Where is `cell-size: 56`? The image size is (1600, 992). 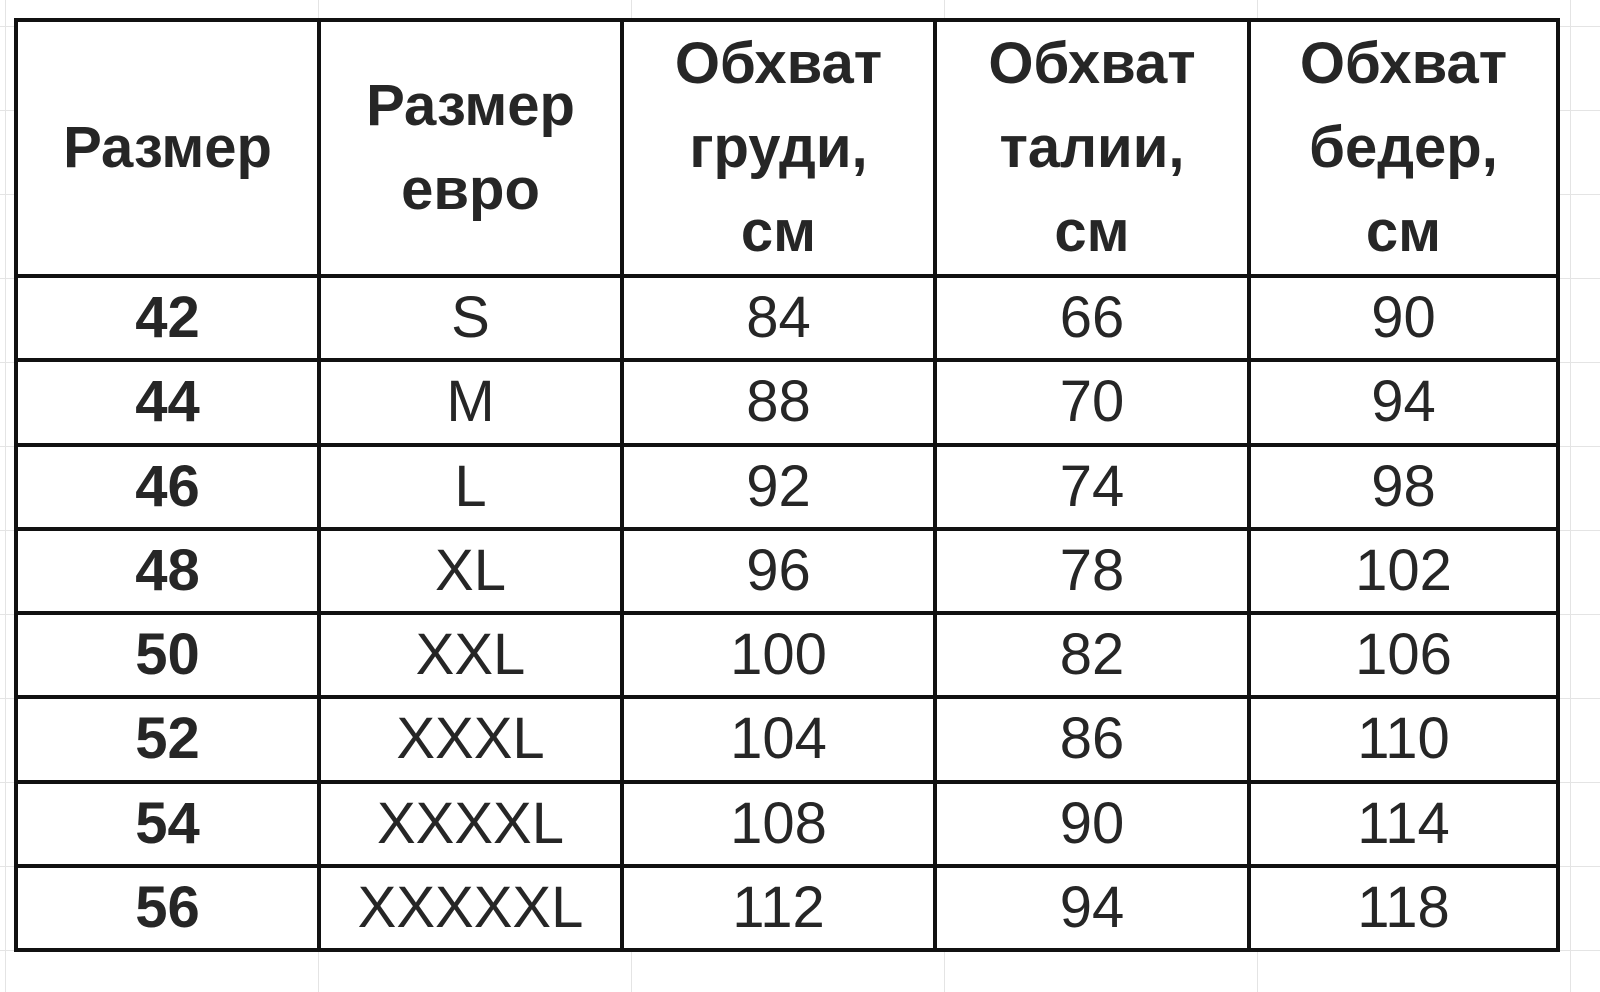
cell-size: 56 is located at coordinates (167, 908).